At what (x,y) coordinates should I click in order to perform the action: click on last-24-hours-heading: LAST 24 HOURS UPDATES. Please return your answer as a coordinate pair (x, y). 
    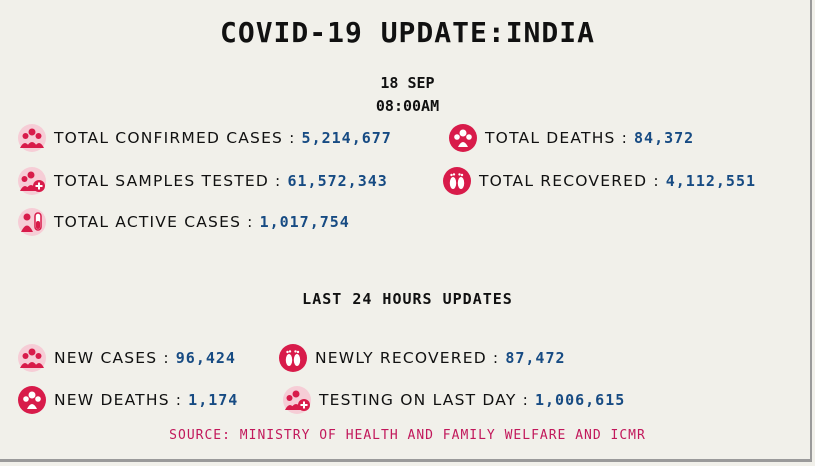
    Looking at the image, I should click on (407, 299).